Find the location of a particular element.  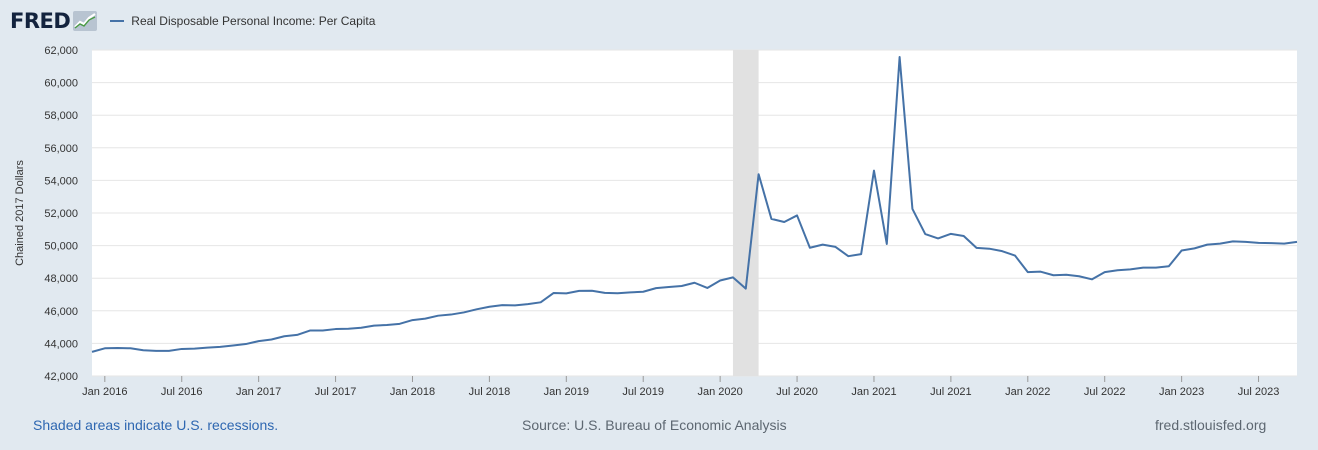

y-tick-label: 60,000 is located at coordinates (61, 84).